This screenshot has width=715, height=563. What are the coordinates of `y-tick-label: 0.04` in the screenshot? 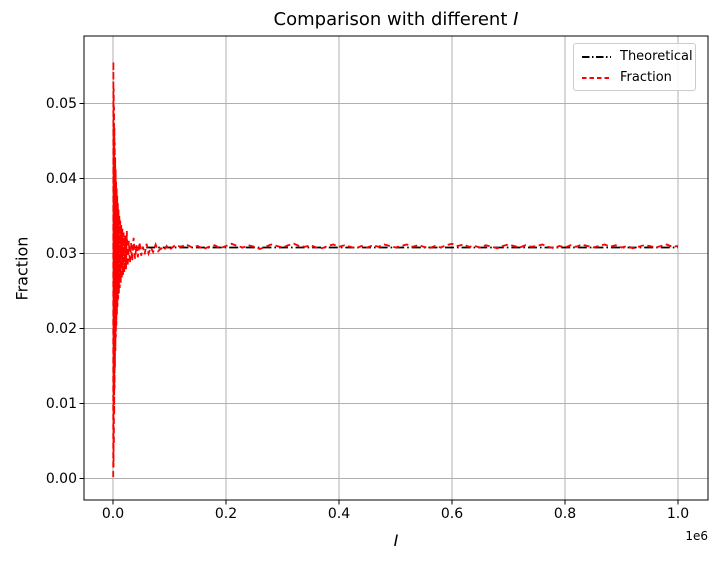 It's located at (61, 178).